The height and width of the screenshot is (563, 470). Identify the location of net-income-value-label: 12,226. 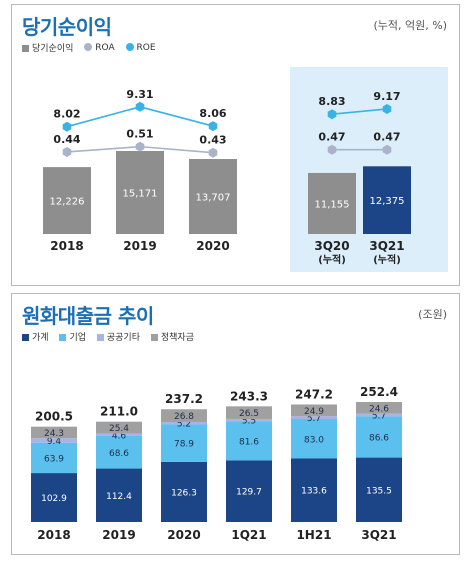
(67, 202).